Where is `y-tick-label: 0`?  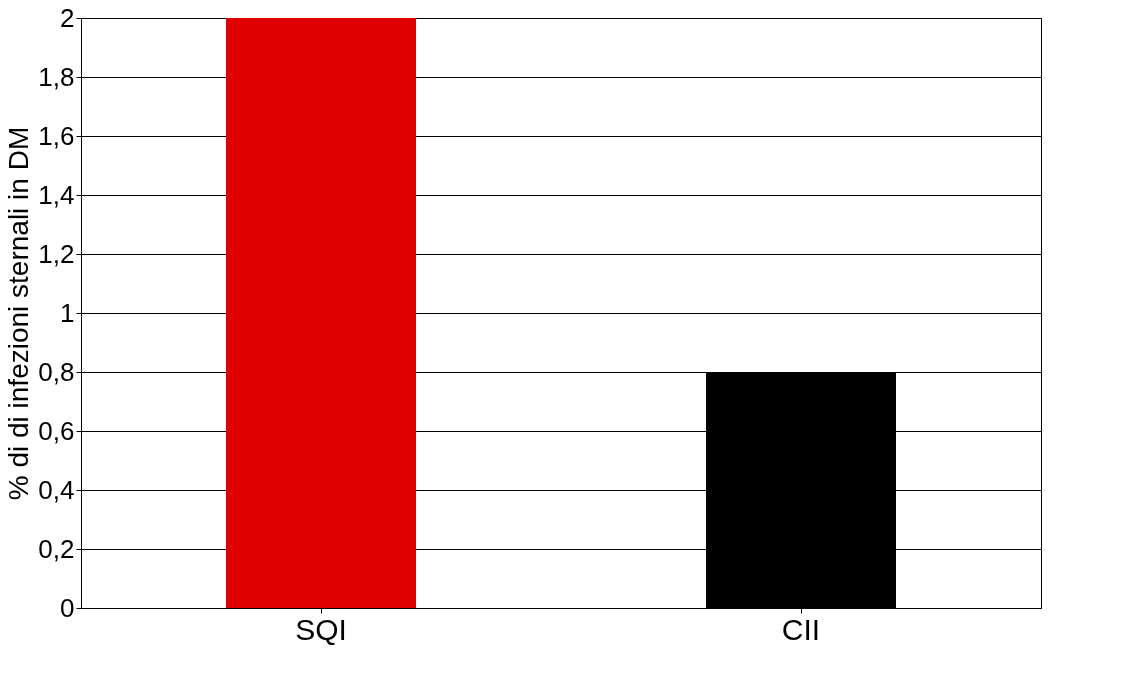 y-tick-label: 0 is located at coordinates (67, 607).